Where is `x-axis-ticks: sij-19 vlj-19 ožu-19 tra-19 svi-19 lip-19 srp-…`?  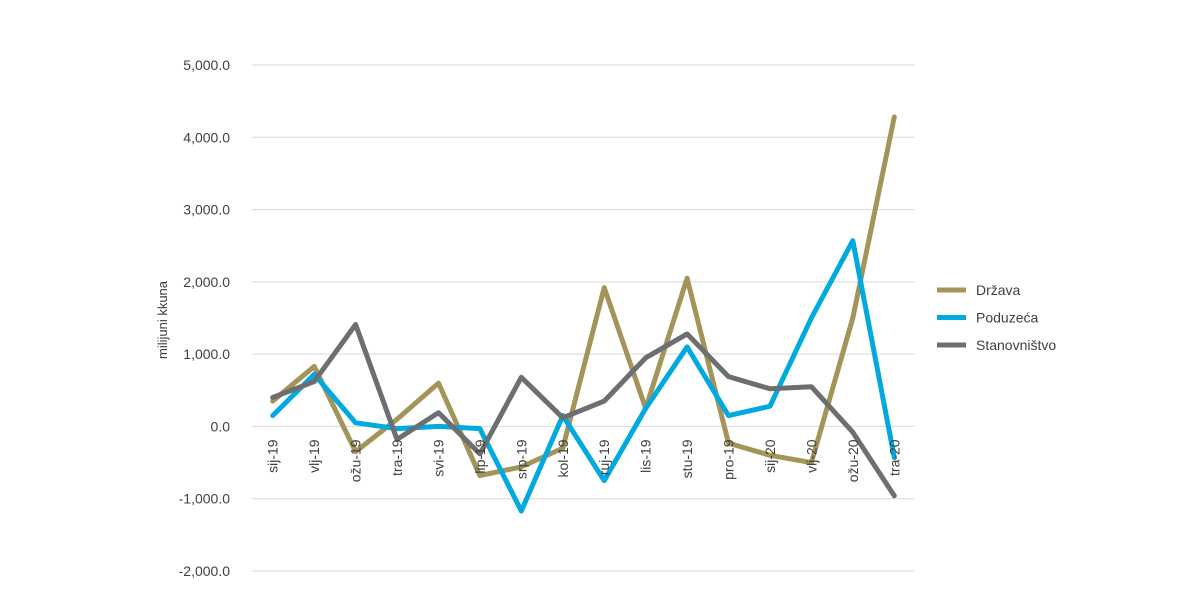
x-axis-ticks: sij-19 vlj-19 ožu-19 tra-19 svi-19 lip-19 srp-… is located at coordinates (584, 460).